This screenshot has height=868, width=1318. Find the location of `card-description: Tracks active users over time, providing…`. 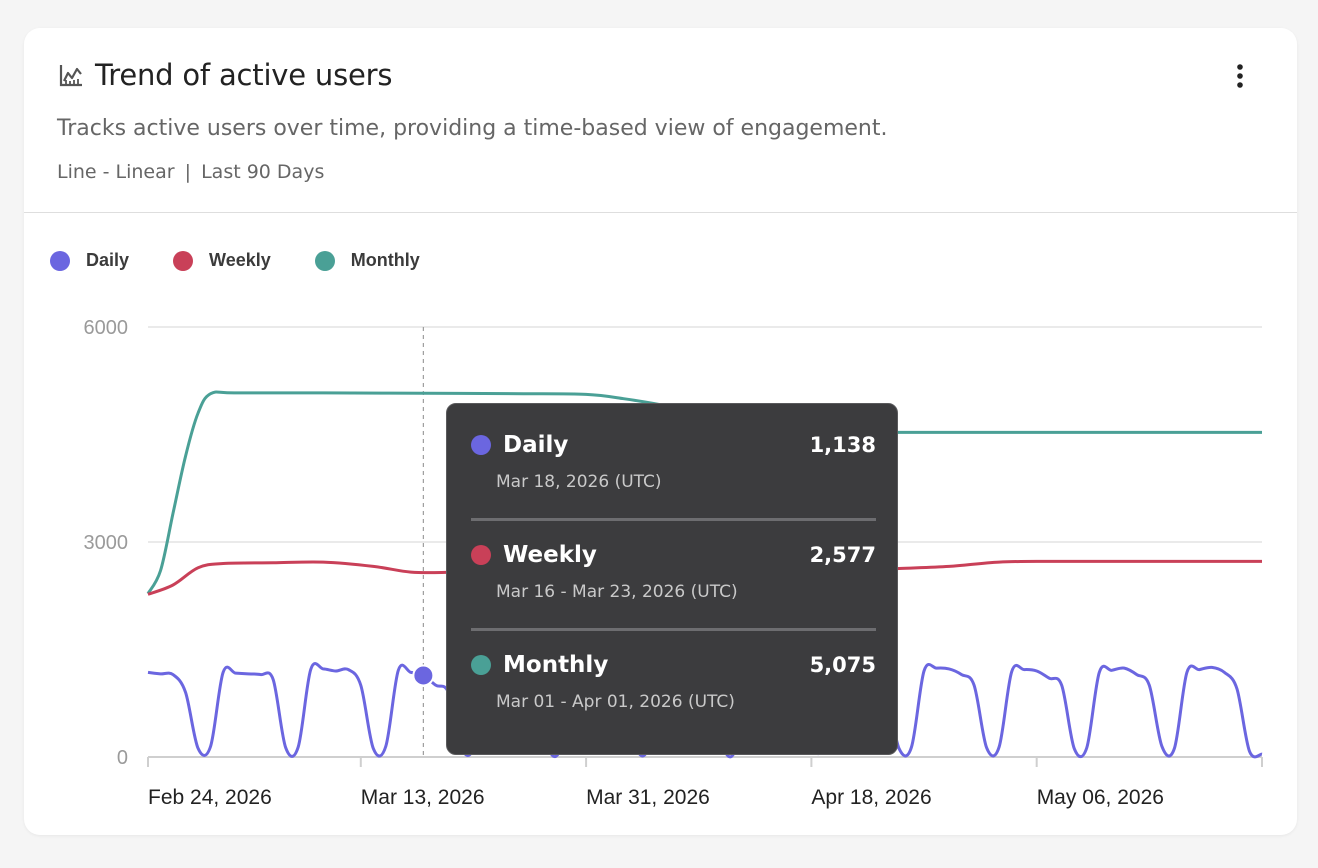

card-description: Tracks active users over time, providing… is located at coordinates (472, 128).